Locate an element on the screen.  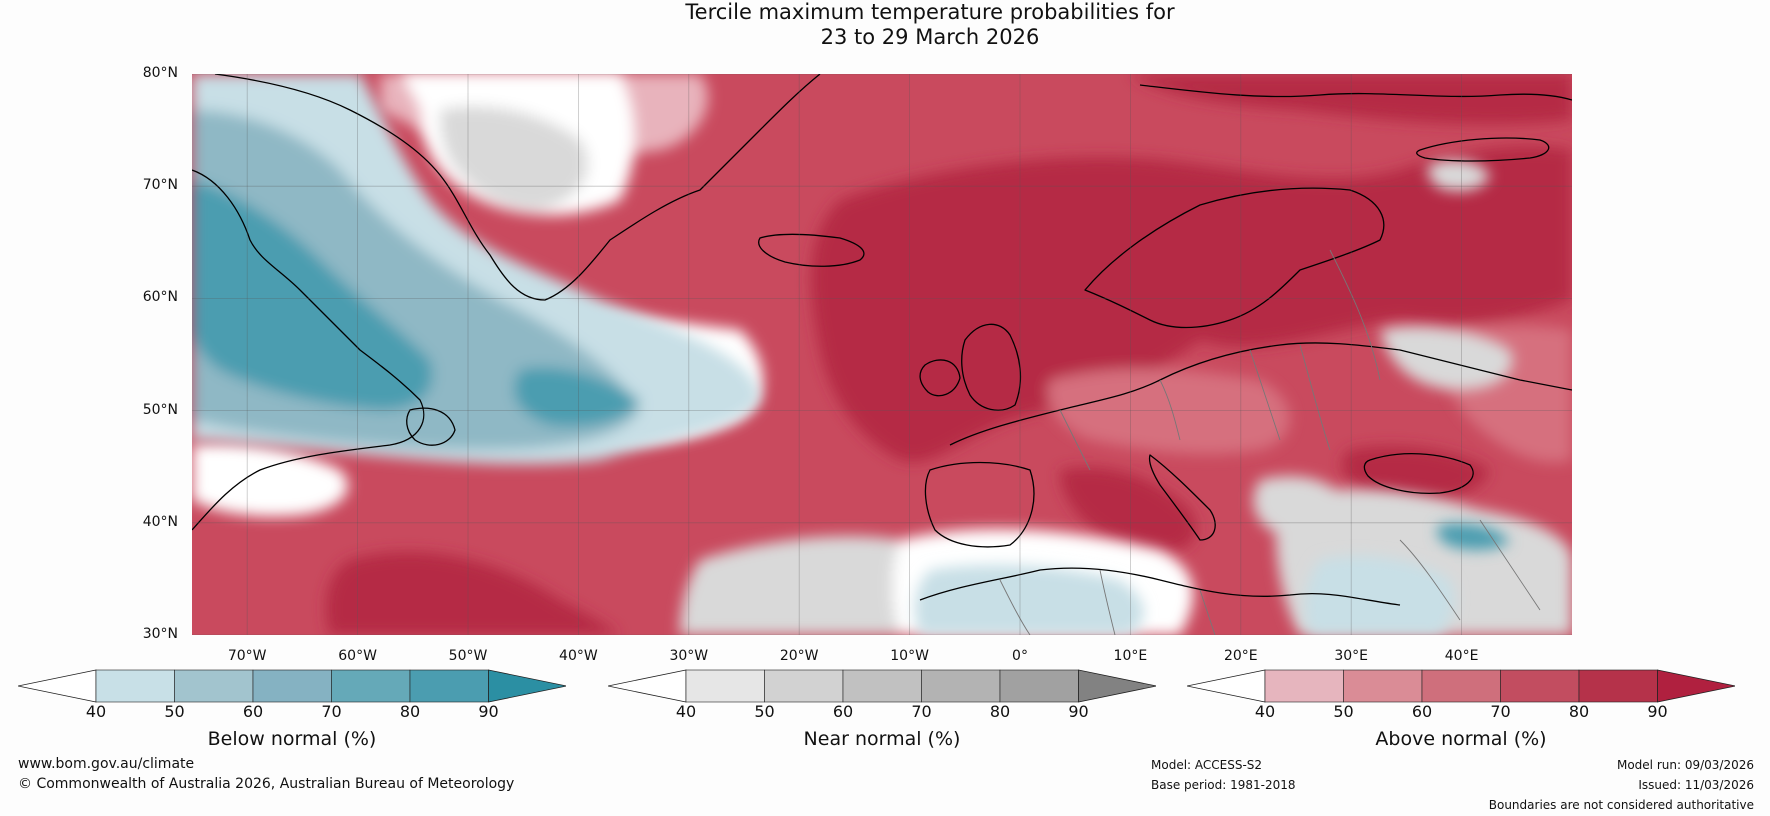
longitude-label: 50°W is located at coordinates (468, 656).